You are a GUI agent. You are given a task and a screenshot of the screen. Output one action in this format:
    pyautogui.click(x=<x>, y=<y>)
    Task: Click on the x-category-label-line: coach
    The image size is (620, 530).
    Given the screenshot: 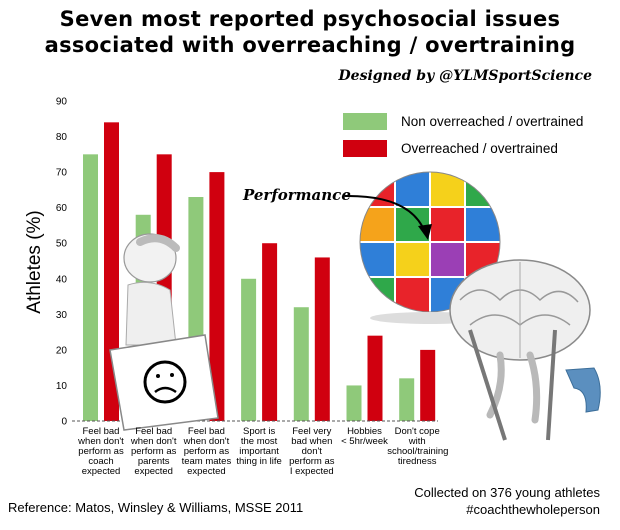 What is the action you would take?
    pyautogui.click(x=101, y=461)
    